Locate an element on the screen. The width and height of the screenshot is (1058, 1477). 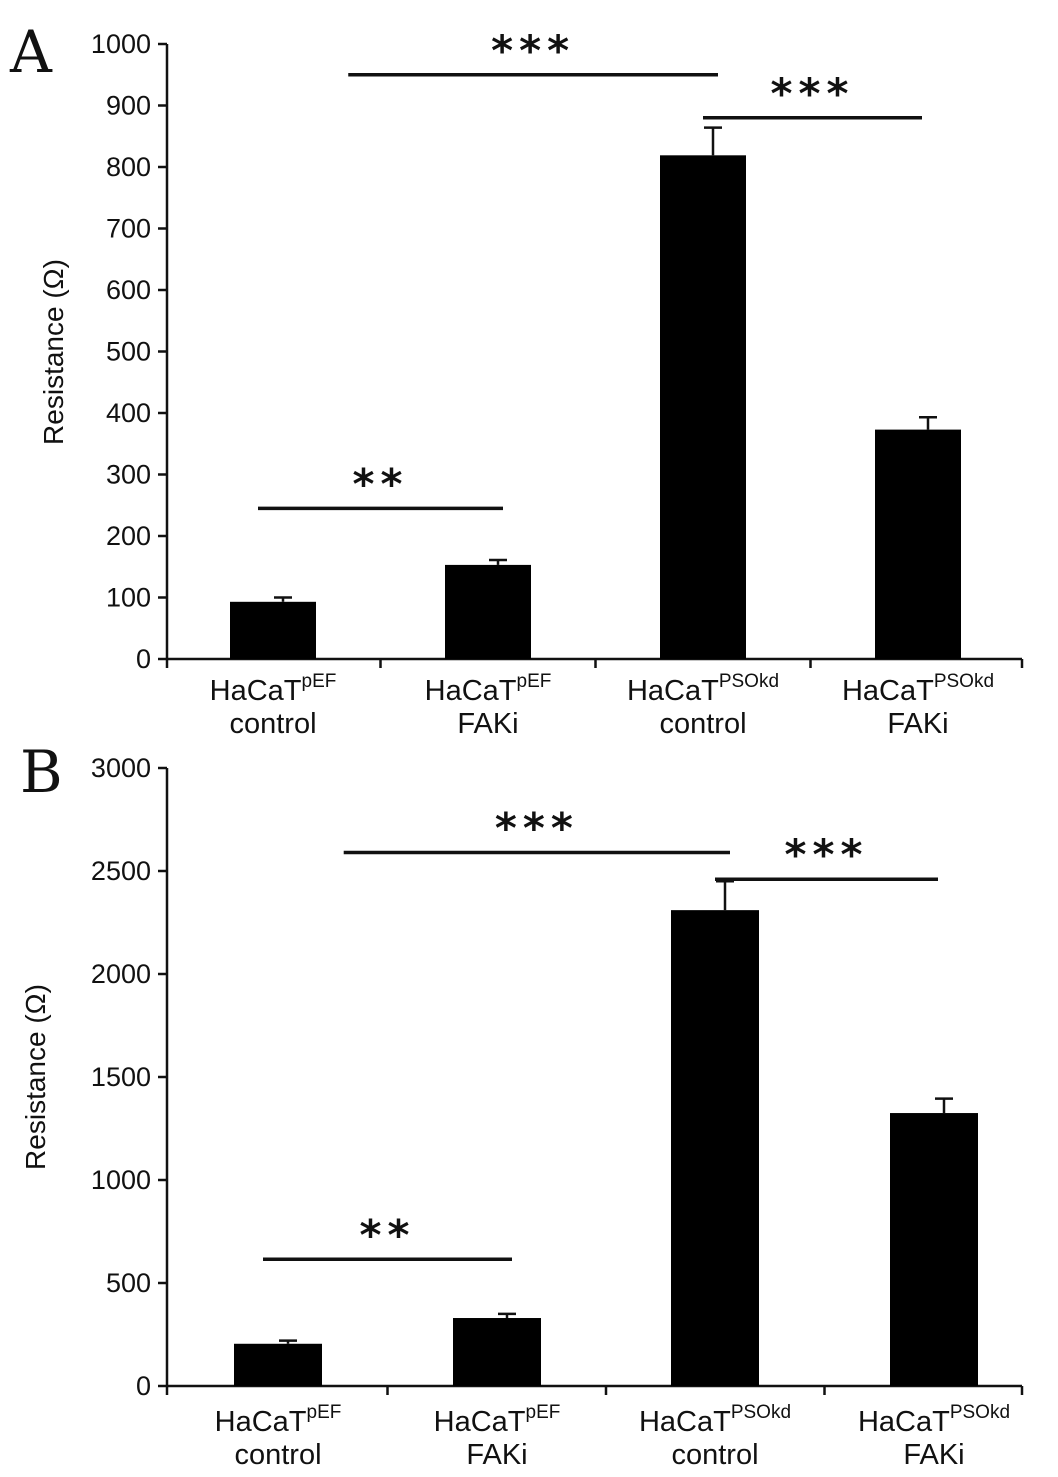
y-tick-label: 3000 is located at coordinates (121, 768).